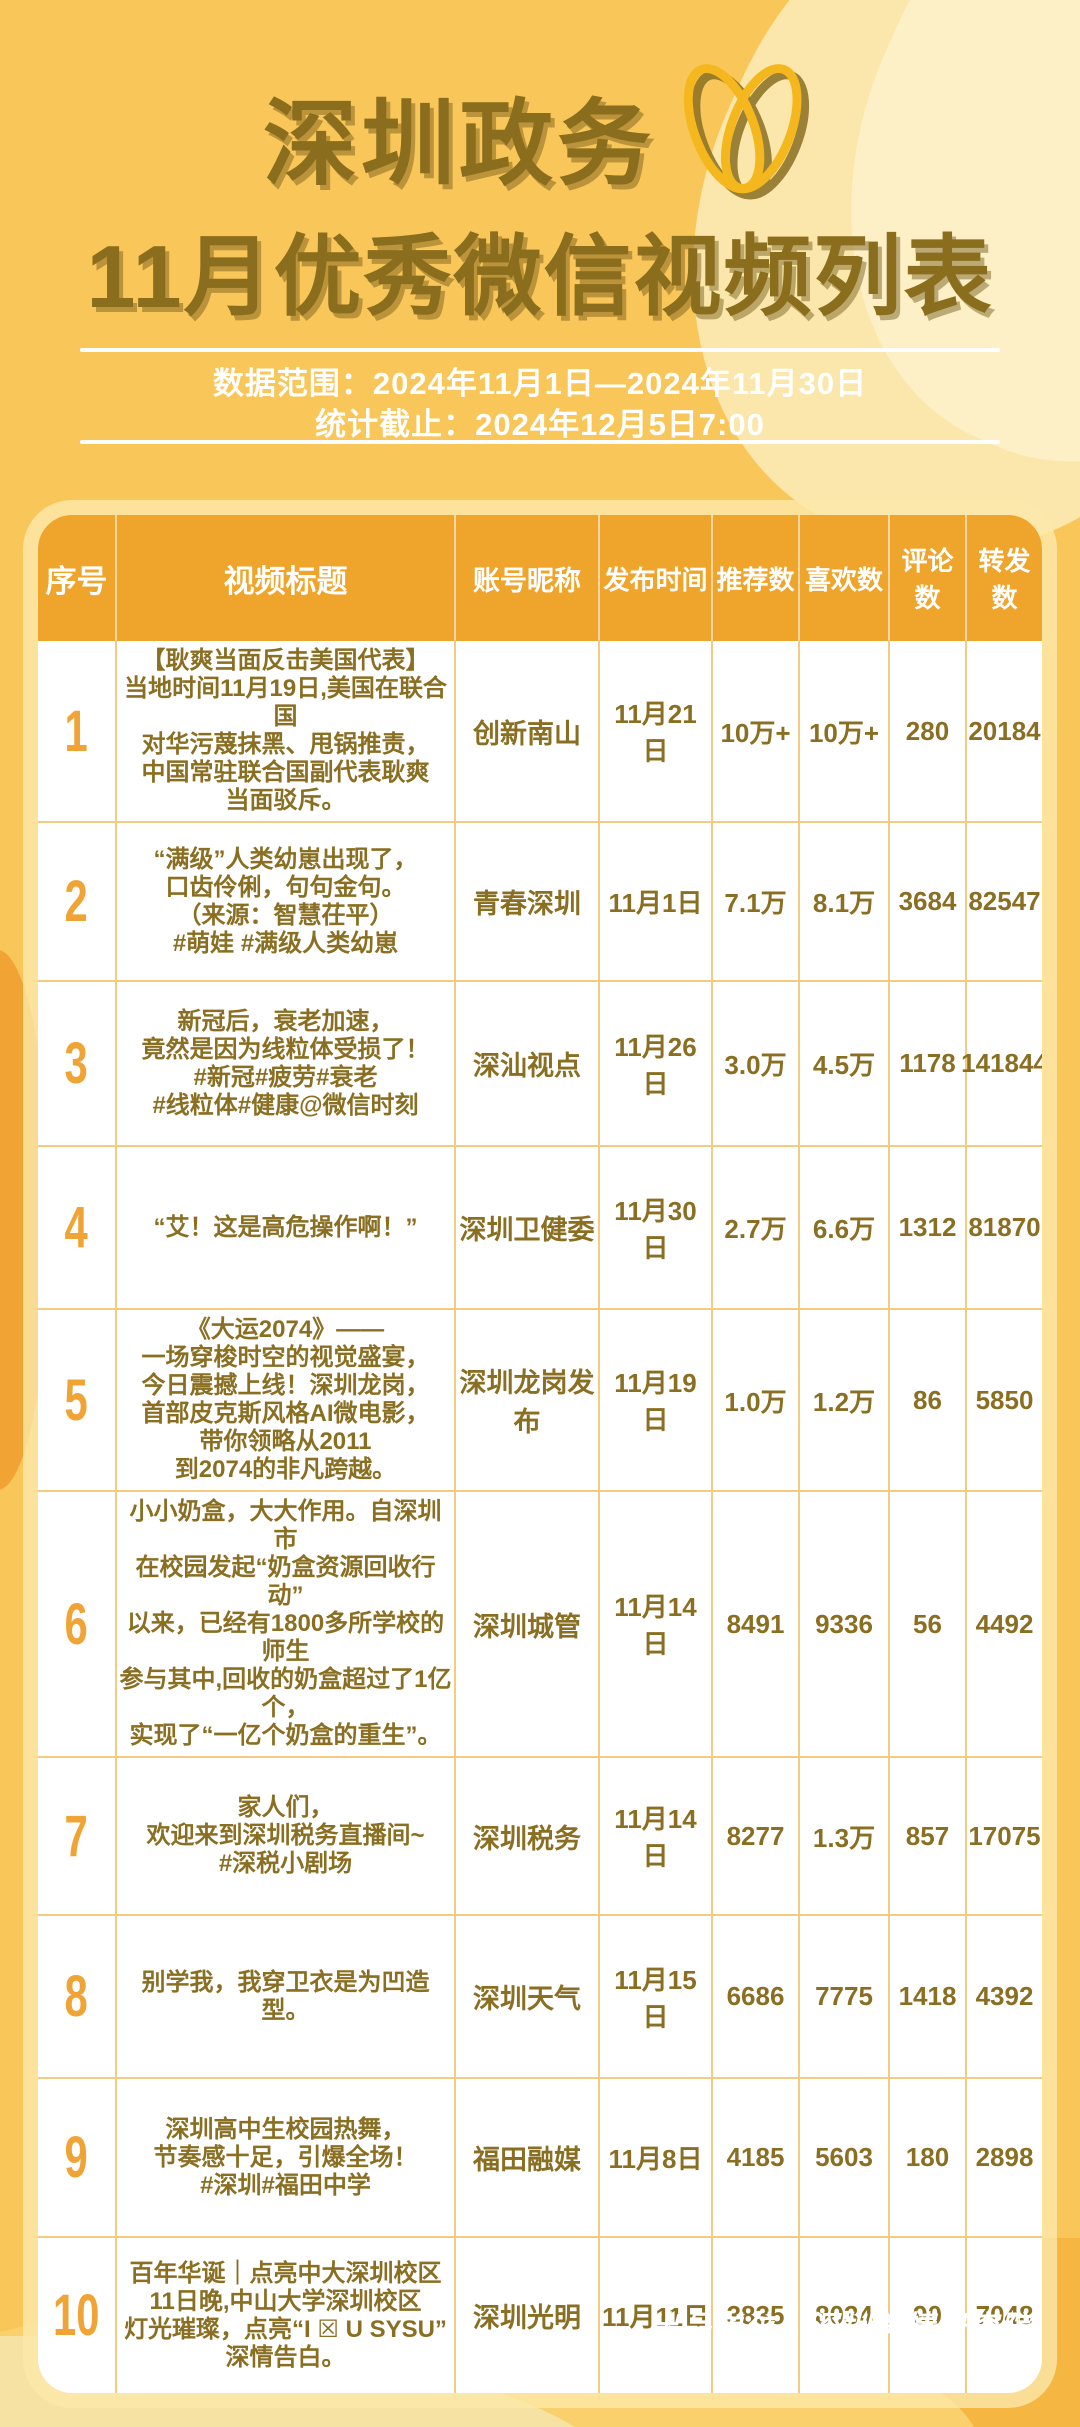  What do you see at coordinates (1004, 730) in the screenshot?
I see `cell-shares: 20184` at bounding box center [1004, 730].